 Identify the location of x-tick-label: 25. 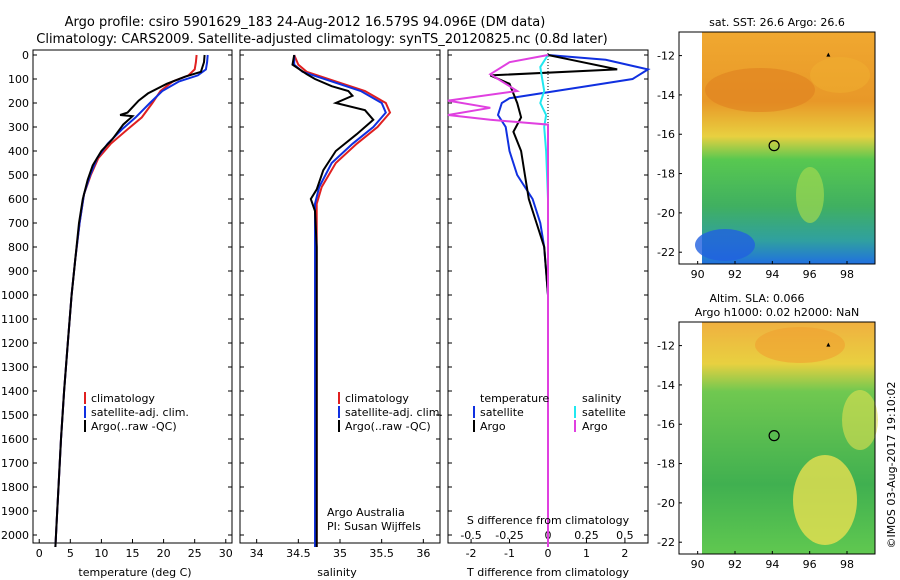
(195, 553).